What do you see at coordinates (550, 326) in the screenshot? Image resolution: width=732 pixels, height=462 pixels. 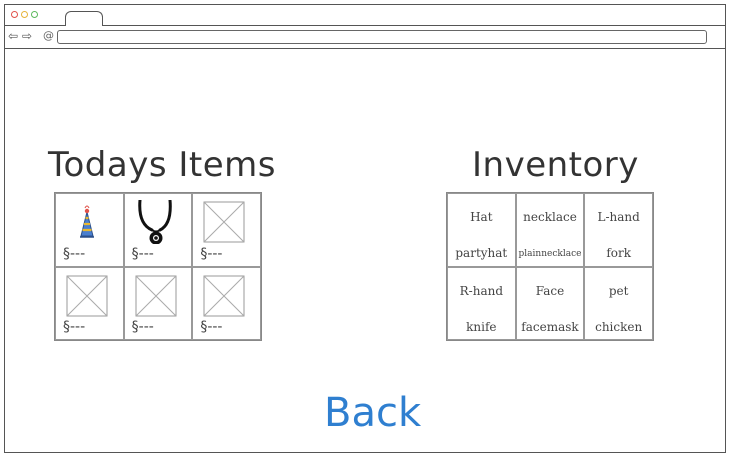 I see `slot-value: facemask` at bounding box center [550, 326].